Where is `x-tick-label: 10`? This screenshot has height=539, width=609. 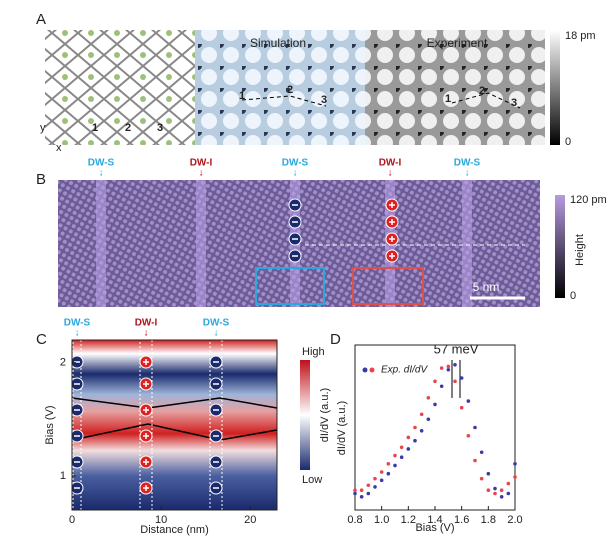 x-tick-label: 10 is located at coordinates (161, 520).